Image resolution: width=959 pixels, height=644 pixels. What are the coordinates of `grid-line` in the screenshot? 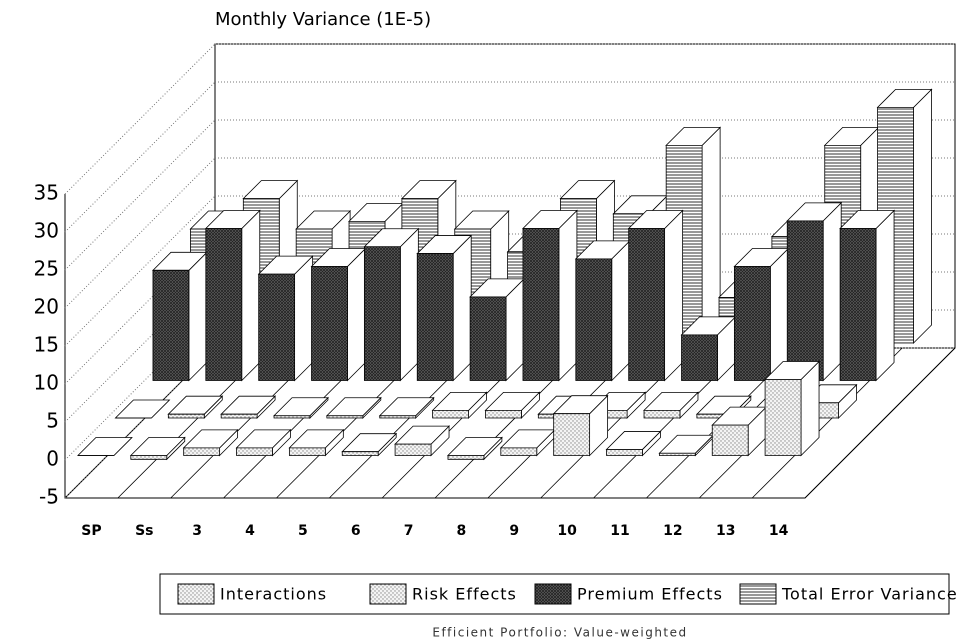 It's located at (140, 157).